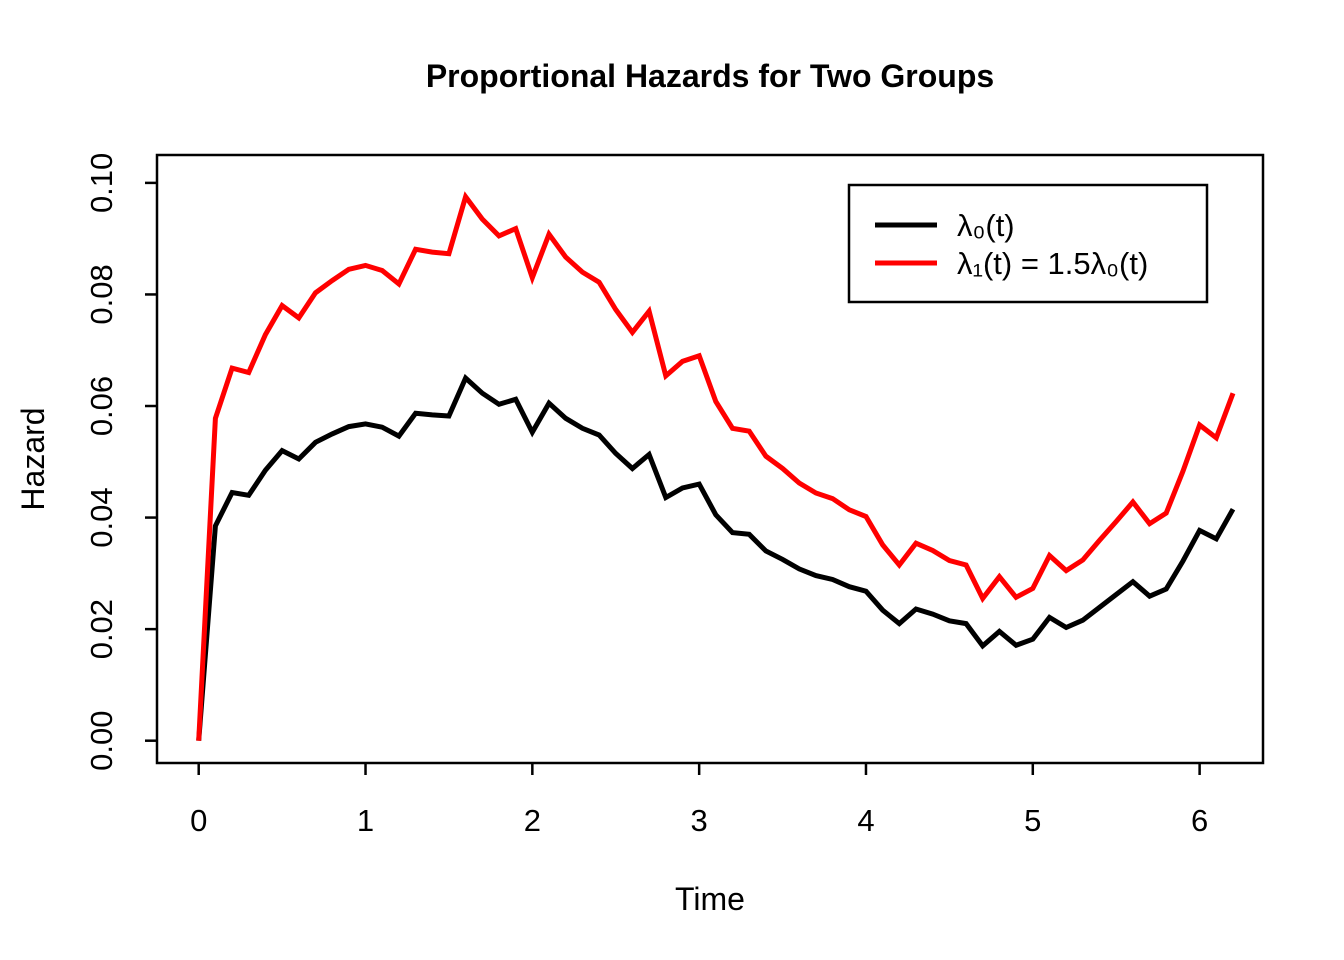 This screenshot has height=960, width=1344. What do you see at coordinates (365, 820) in the screenshot?
I see `x-tick-label: 1` at bounding box center [365, 820].